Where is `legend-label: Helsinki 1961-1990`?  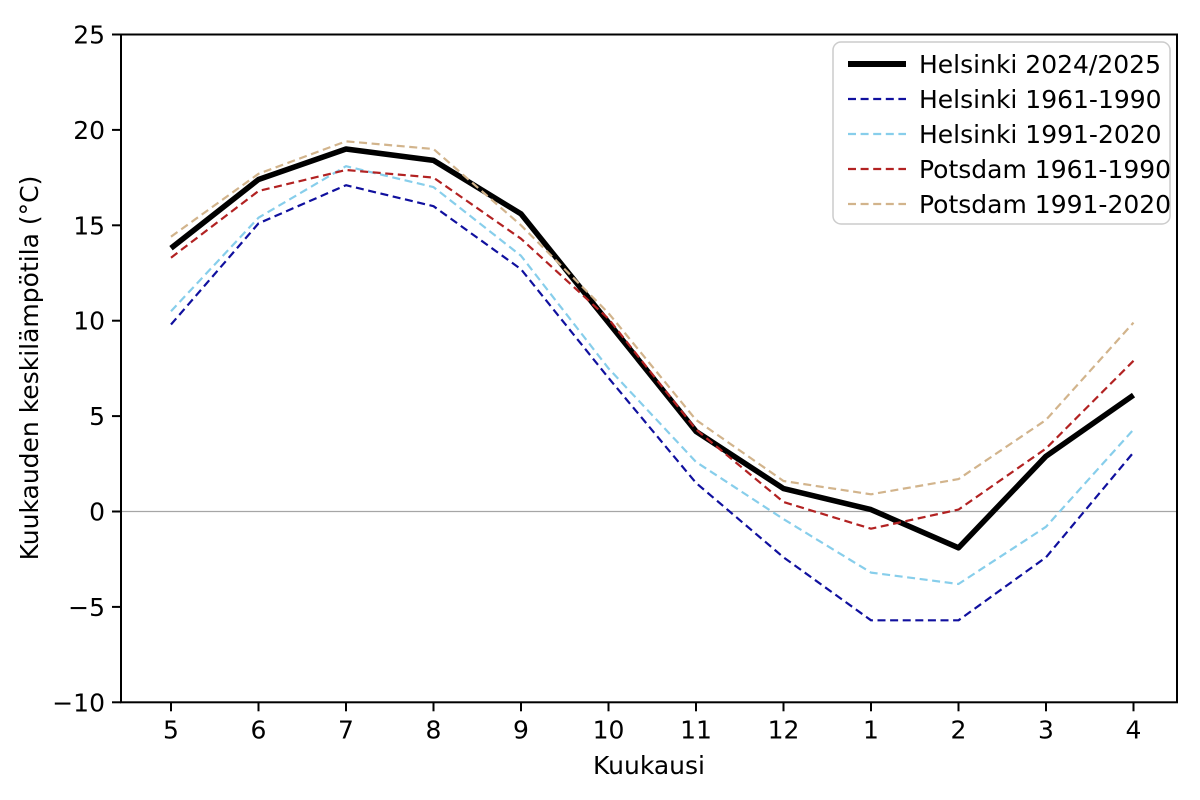
legend-label: Helsinki 1961-1990 is located at coordinates (1040, 99).